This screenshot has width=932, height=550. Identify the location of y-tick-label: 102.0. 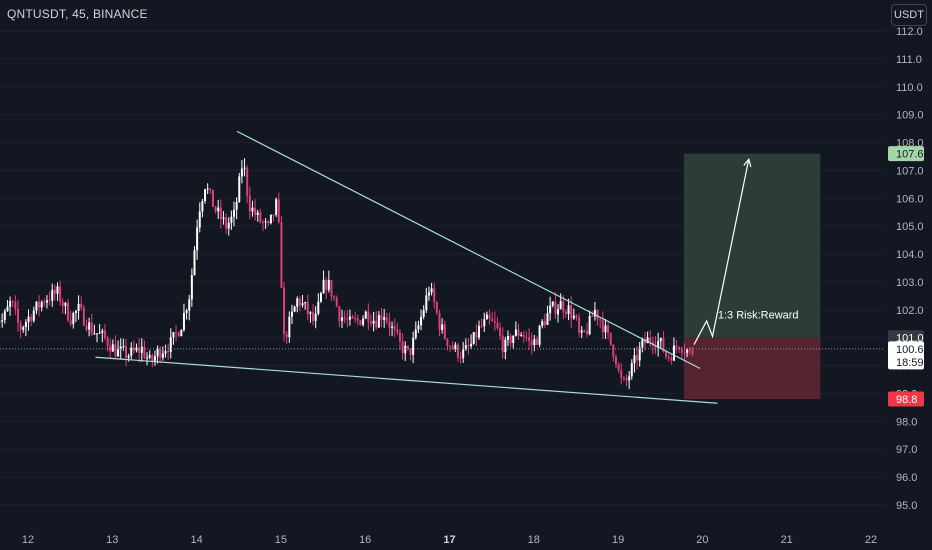
(910, 311).